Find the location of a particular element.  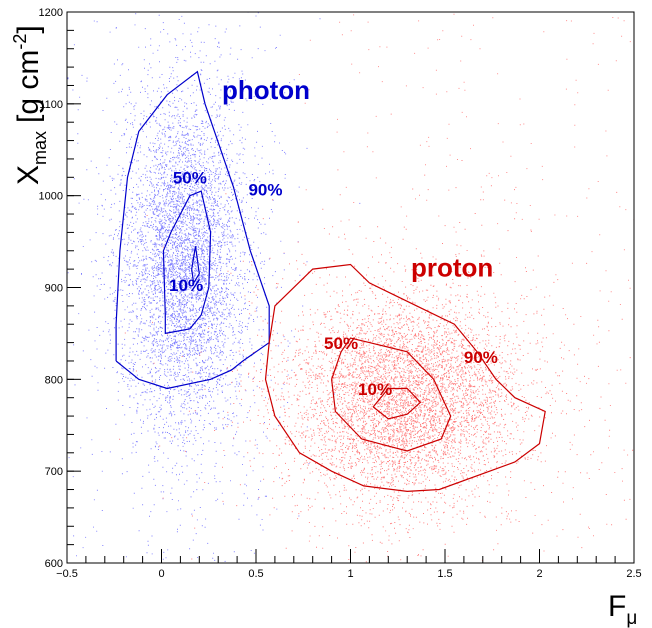

photon-contour-50pct is located at coordinates (187, 262).